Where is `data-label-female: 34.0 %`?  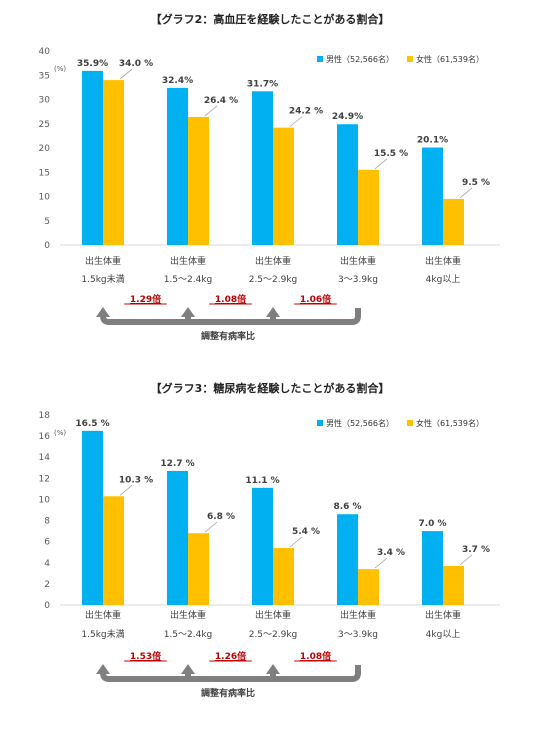 data-label-female: 34.0 % is located at coordinates (136, 64).